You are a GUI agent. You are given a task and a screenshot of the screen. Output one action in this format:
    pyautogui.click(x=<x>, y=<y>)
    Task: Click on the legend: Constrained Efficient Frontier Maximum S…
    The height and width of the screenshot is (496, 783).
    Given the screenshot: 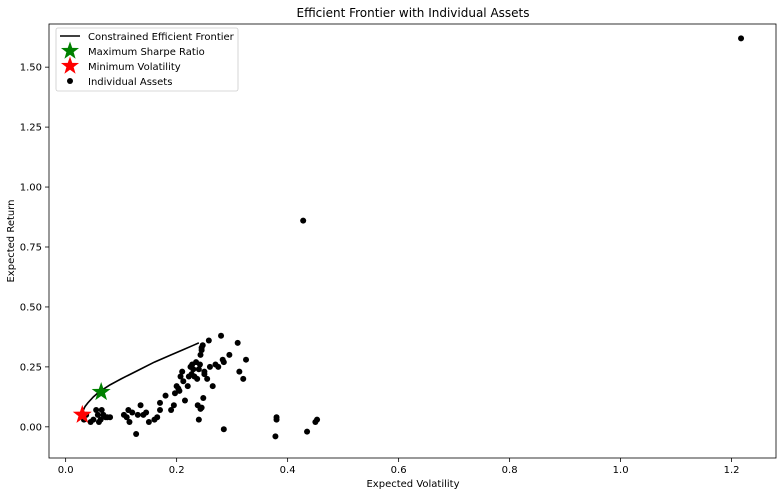 What is the action you would take?
    pyautogui.click(x=147, y=59)
    